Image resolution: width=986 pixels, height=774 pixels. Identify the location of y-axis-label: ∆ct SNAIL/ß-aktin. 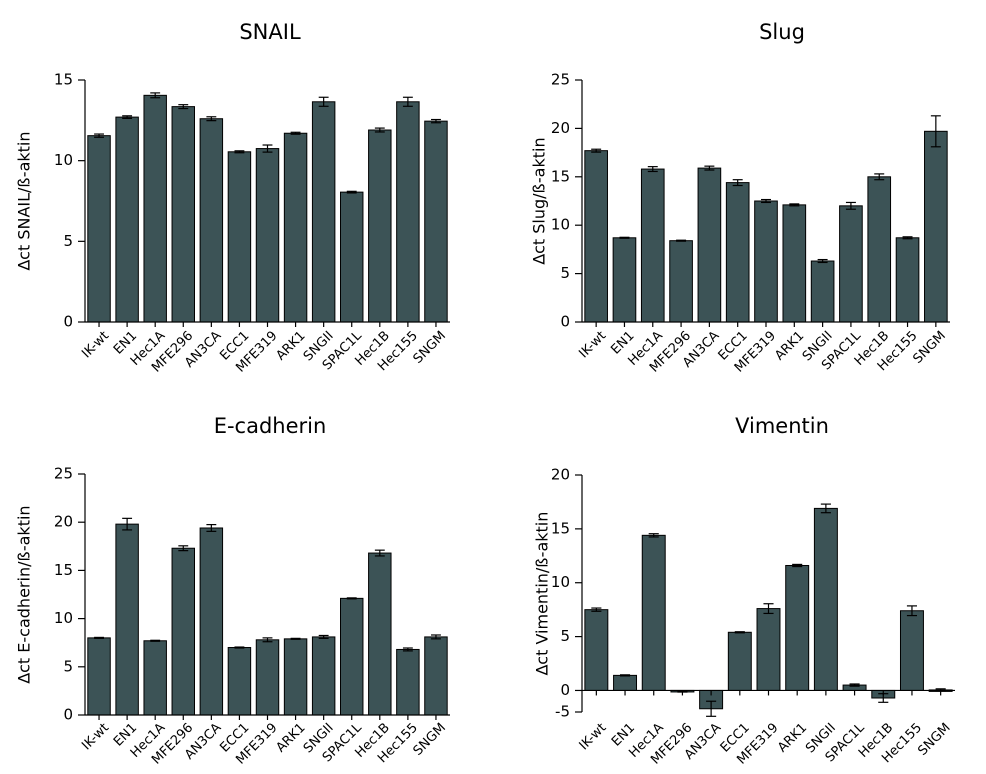
(24, 201).